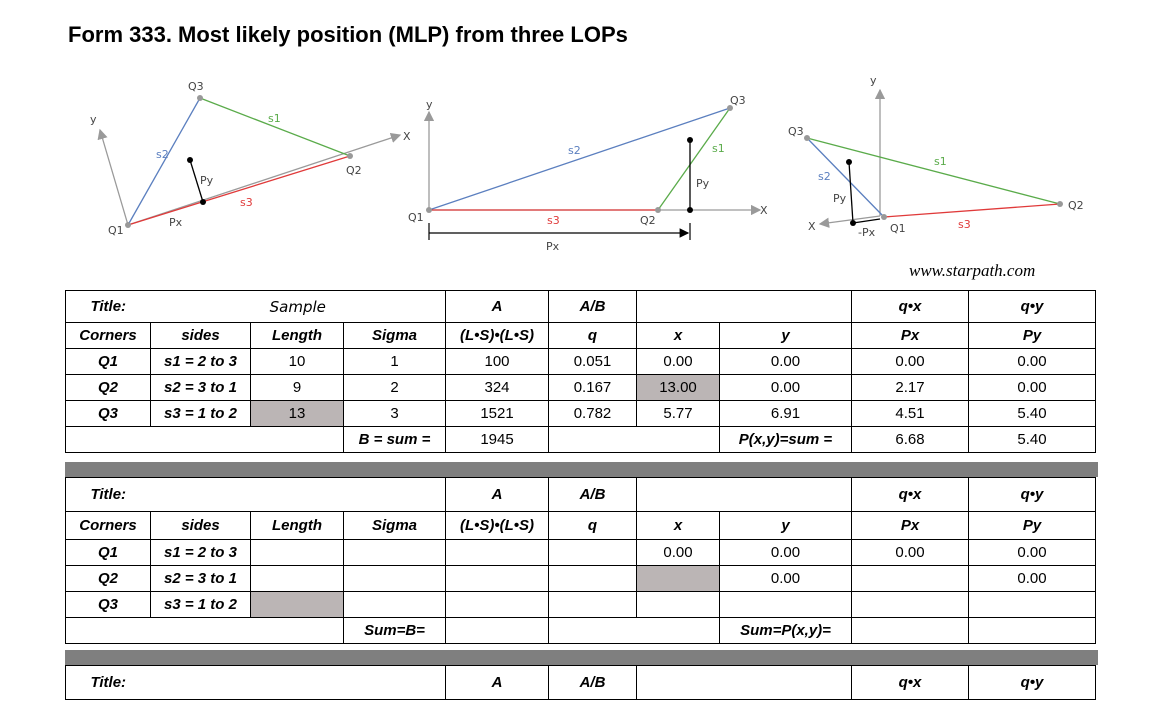 The width and height of the screenshot is (1166, 701). I want to click on sum-b-value, so click(497, 630).